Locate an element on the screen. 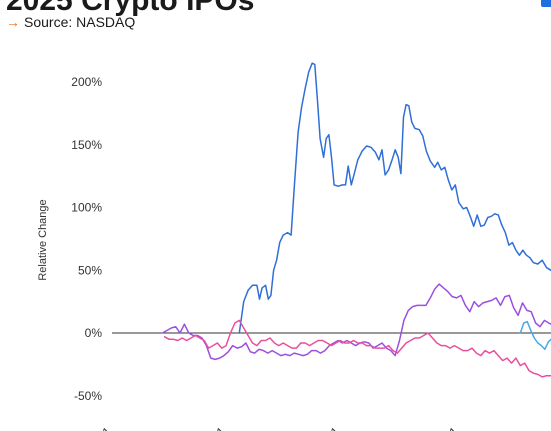 The height and width of the screenshot is (431, 551). source-text: Source: NASDAQ is located at coordinates (80, 22).